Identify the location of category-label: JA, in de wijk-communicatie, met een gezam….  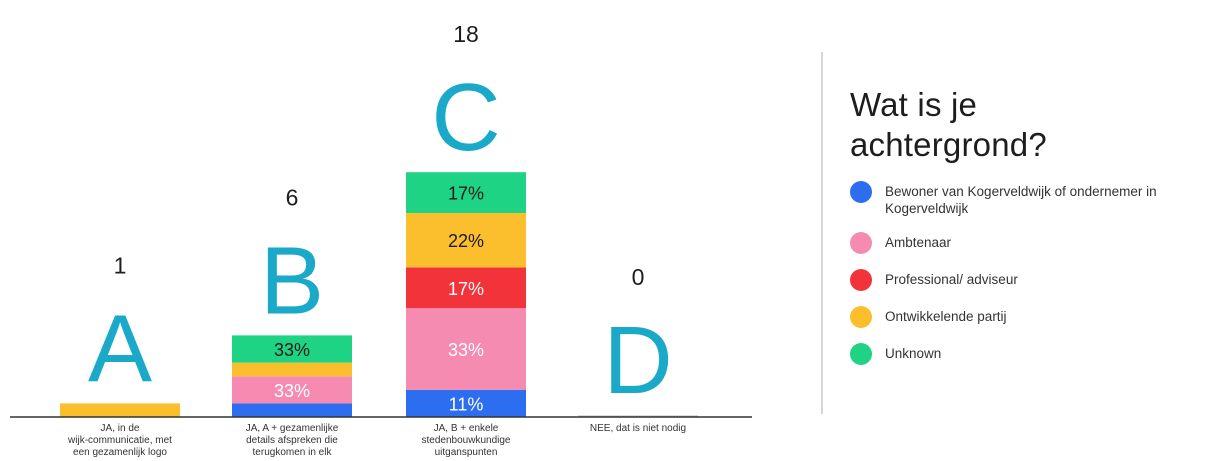
(119, 440).